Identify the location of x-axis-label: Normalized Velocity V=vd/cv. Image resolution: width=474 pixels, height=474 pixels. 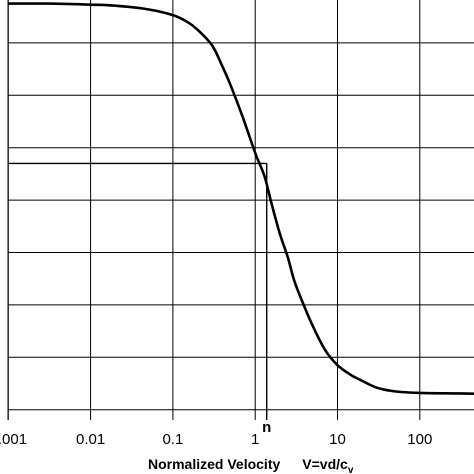
(251, 465).